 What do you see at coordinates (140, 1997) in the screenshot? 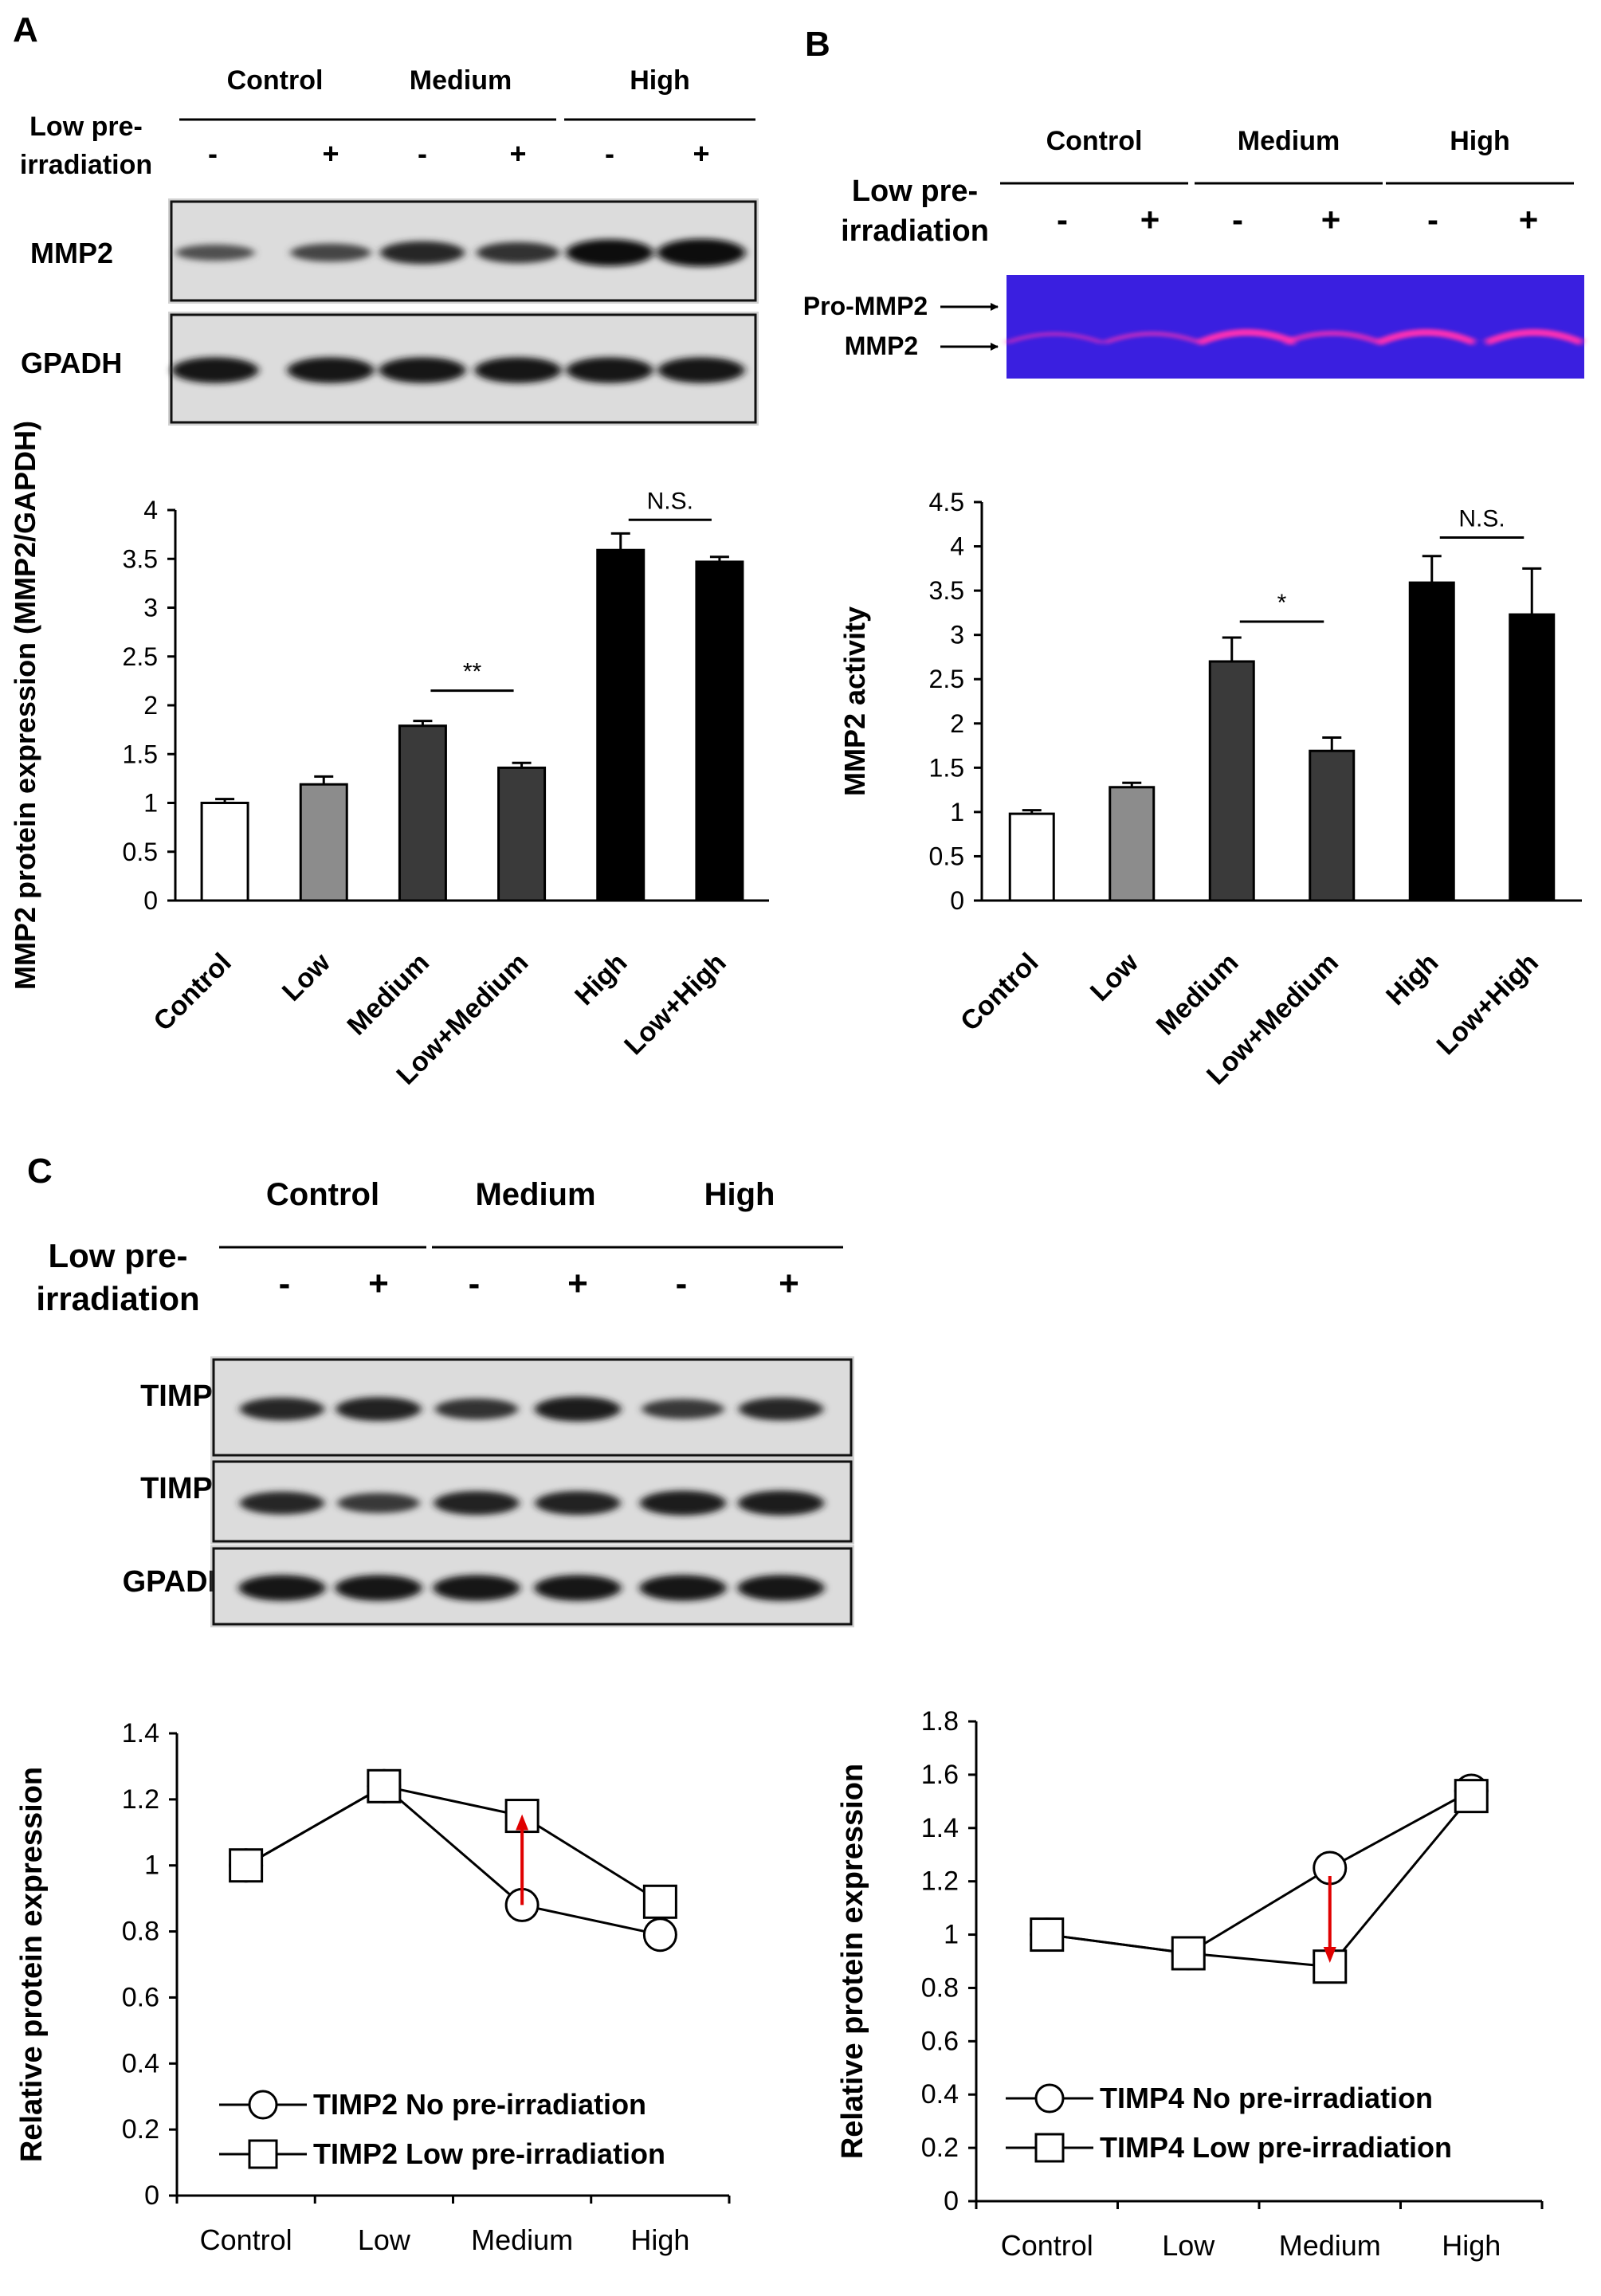
I see `y-tick-label: 0.6` at bounding box center [140, 1997].